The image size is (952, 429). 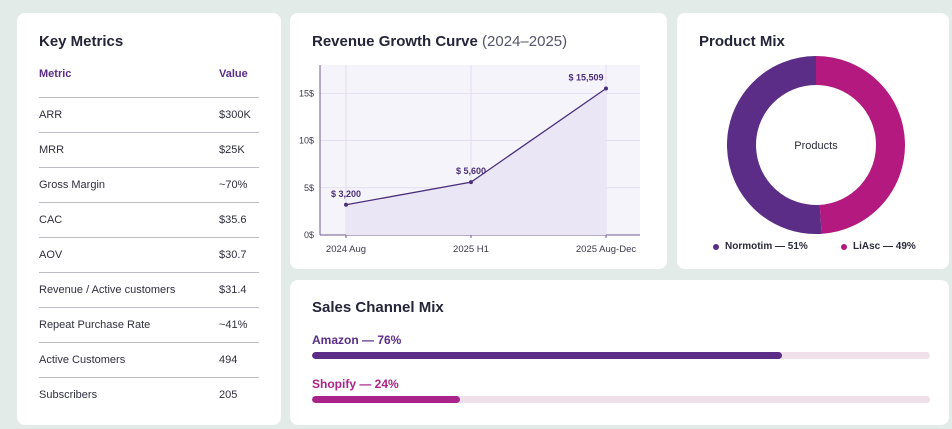 I want to click on metrics-row: CAC $35.6, so click(x=149, y=220).